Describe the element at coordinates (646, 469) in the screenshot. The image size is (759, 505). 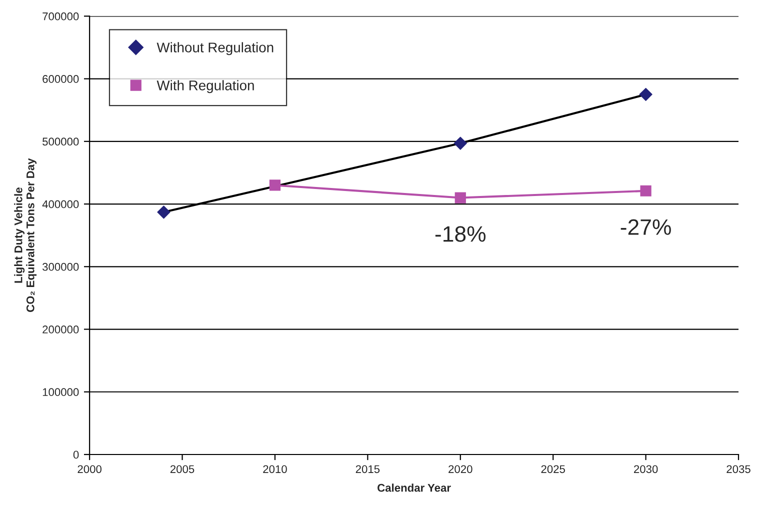
I see `x-tick-label: 2030` at that location.